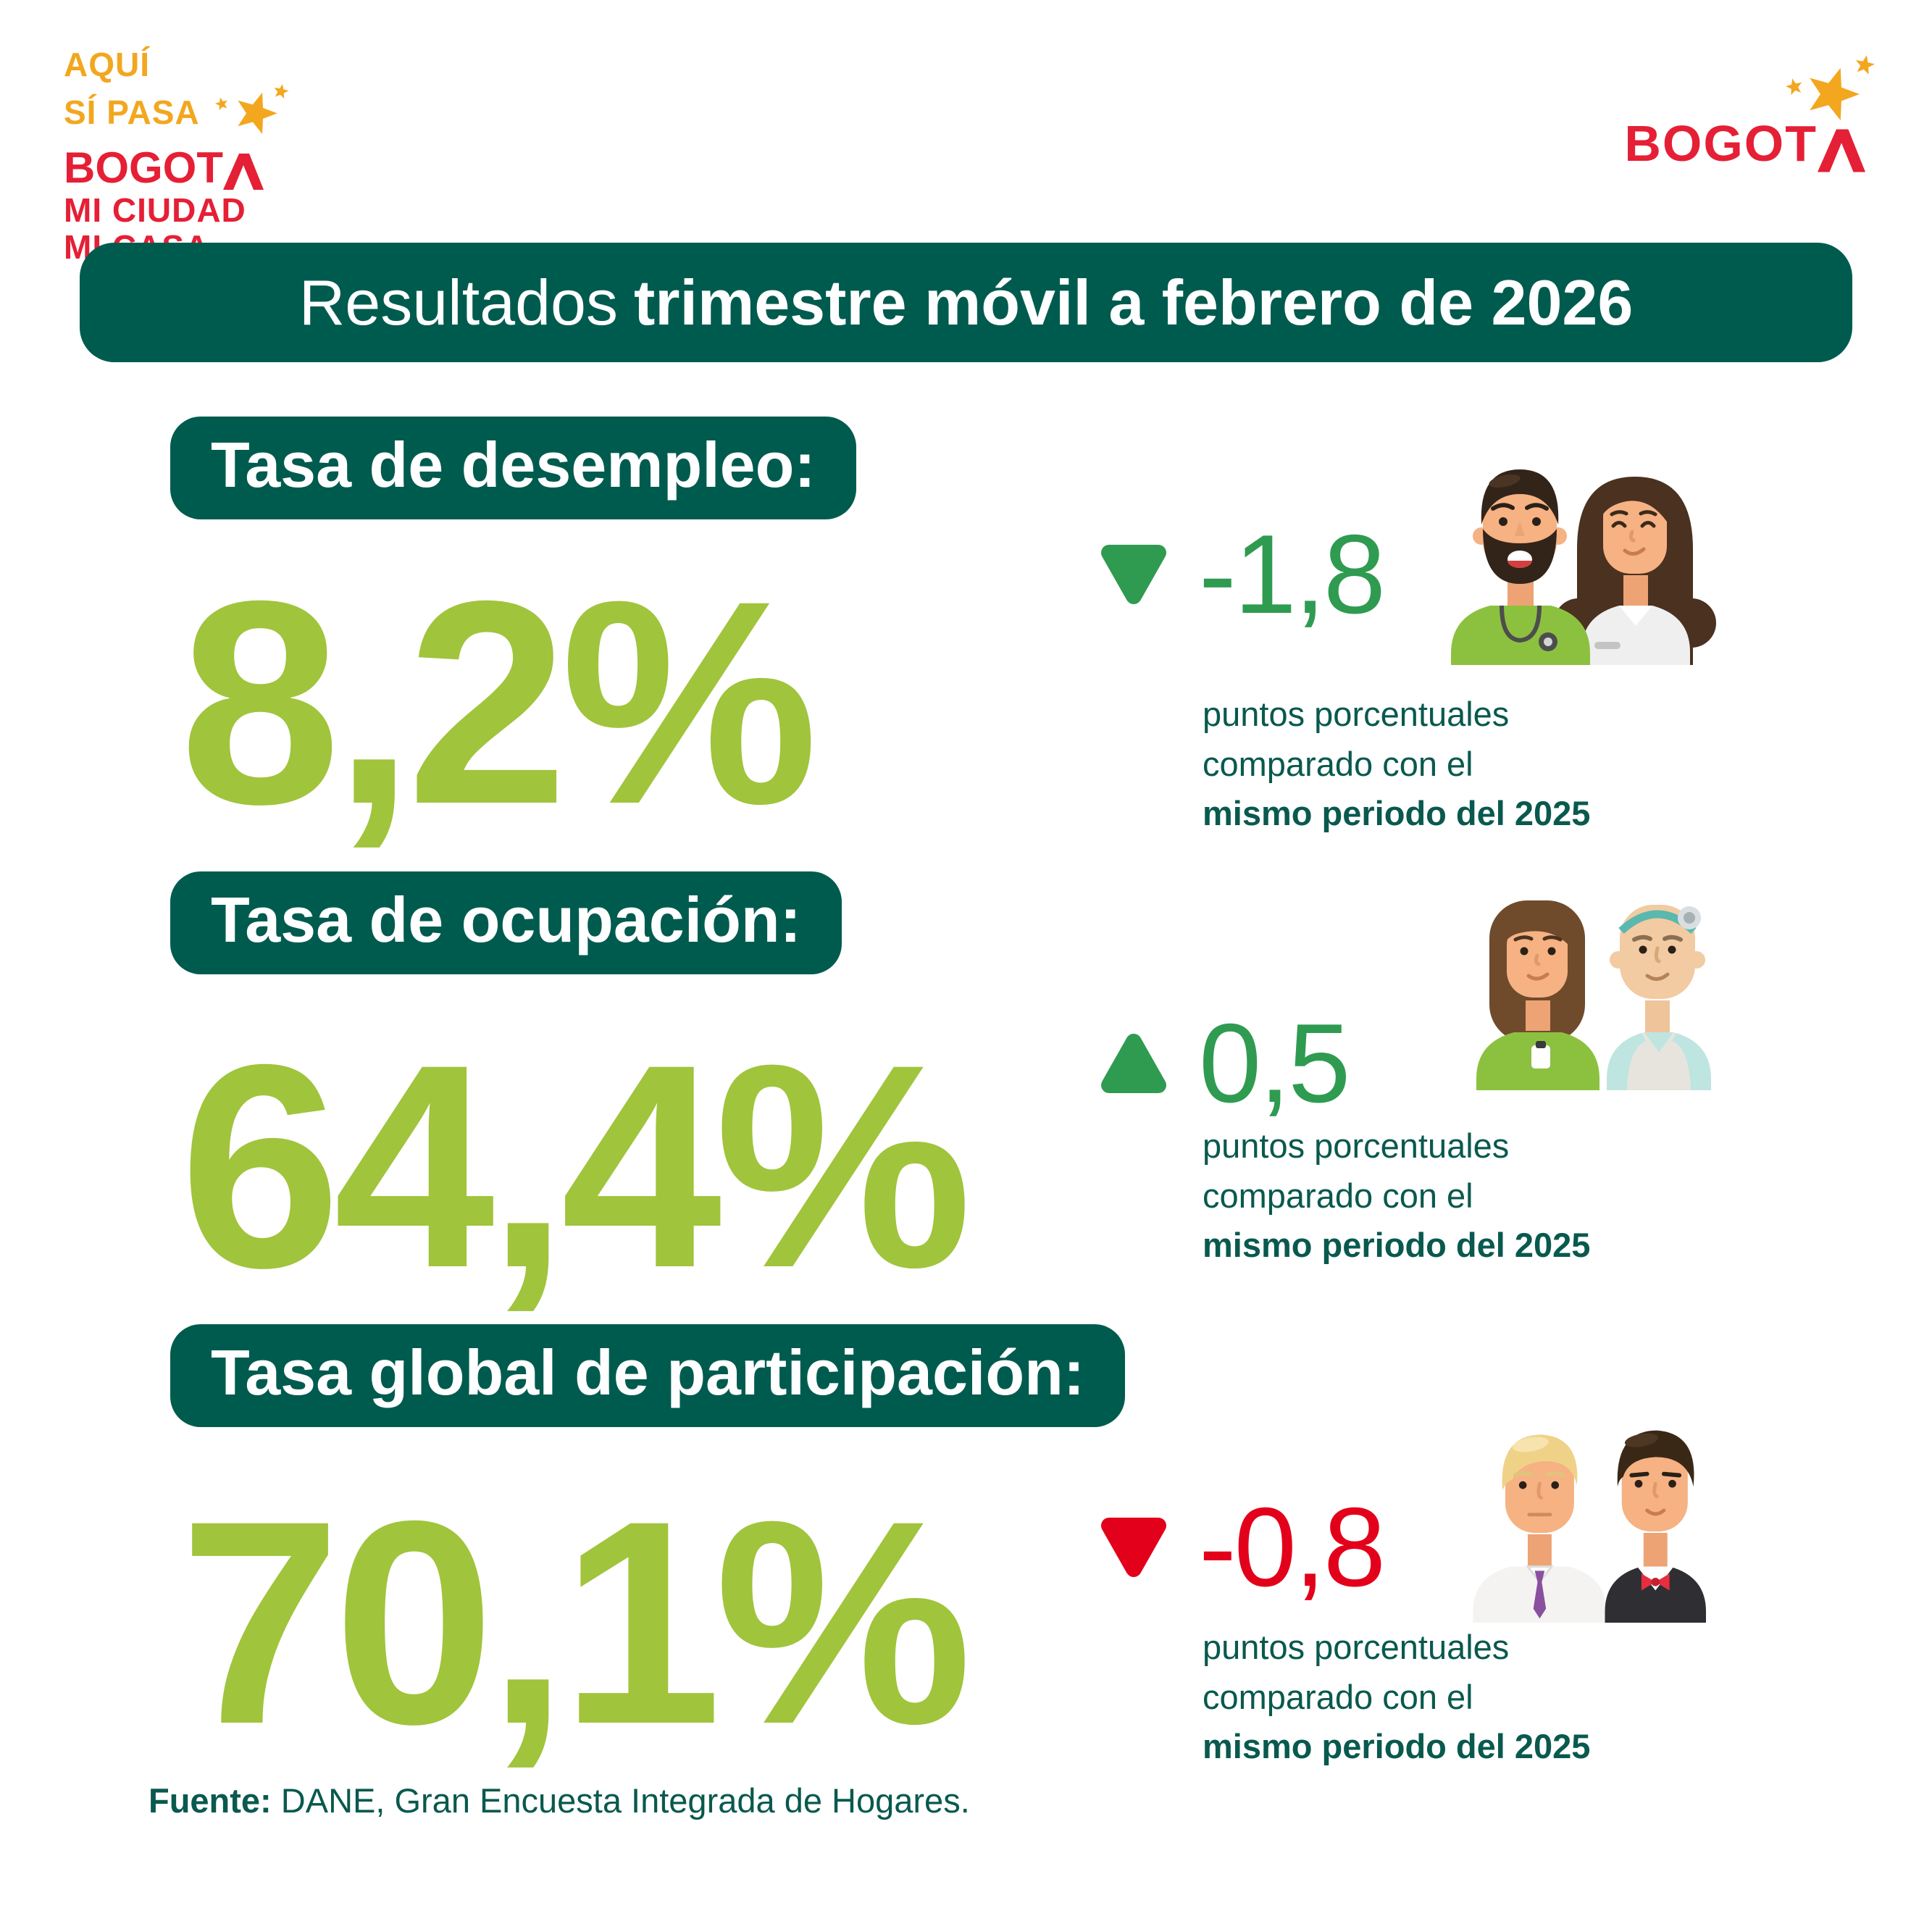 This screenshot has width=1932, height=1932. What do you see at coordinates (499, 702) in the screenshot?
I see `stat-value-desempleo: 8,2%` at bounding box center [499, 702].